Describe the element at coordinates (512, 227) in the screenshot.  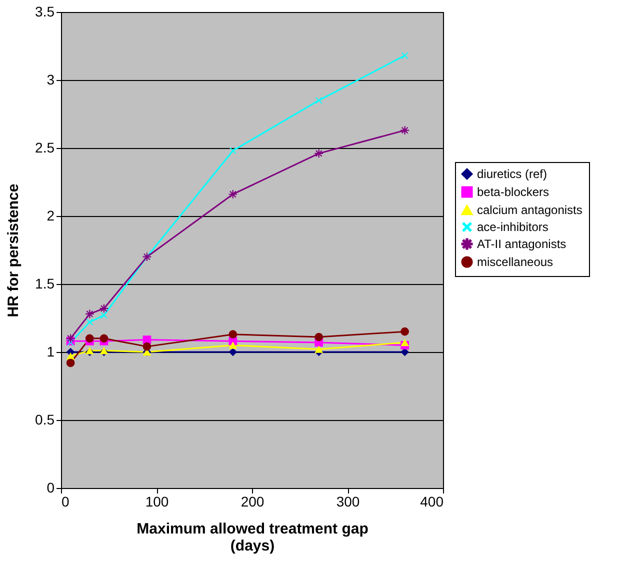
I see `legend-label: ace-inhibitors` at that location.